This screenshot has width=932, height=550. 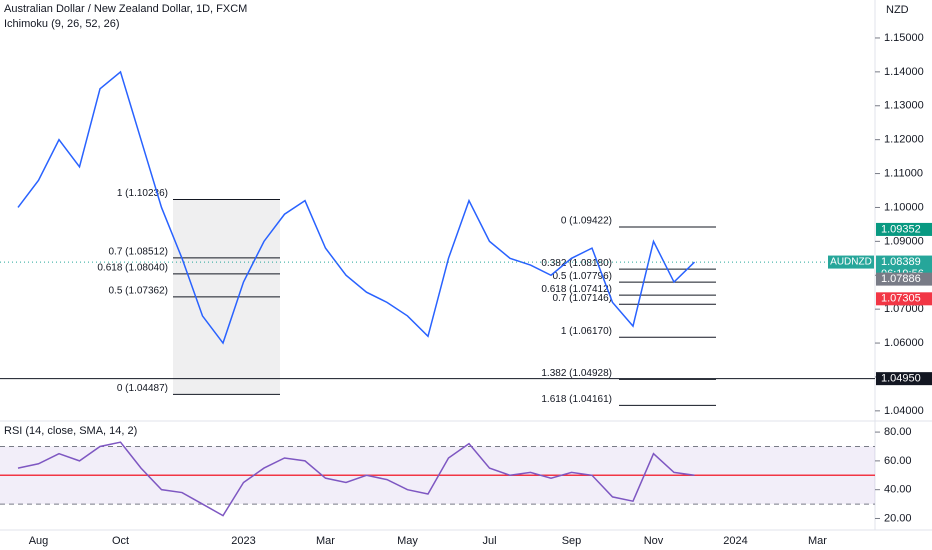 What do you see at coordinates (142, 388) in the screenshot?
I see `fib-label: 0 (1.04487)` at bounding box center [142, 388].